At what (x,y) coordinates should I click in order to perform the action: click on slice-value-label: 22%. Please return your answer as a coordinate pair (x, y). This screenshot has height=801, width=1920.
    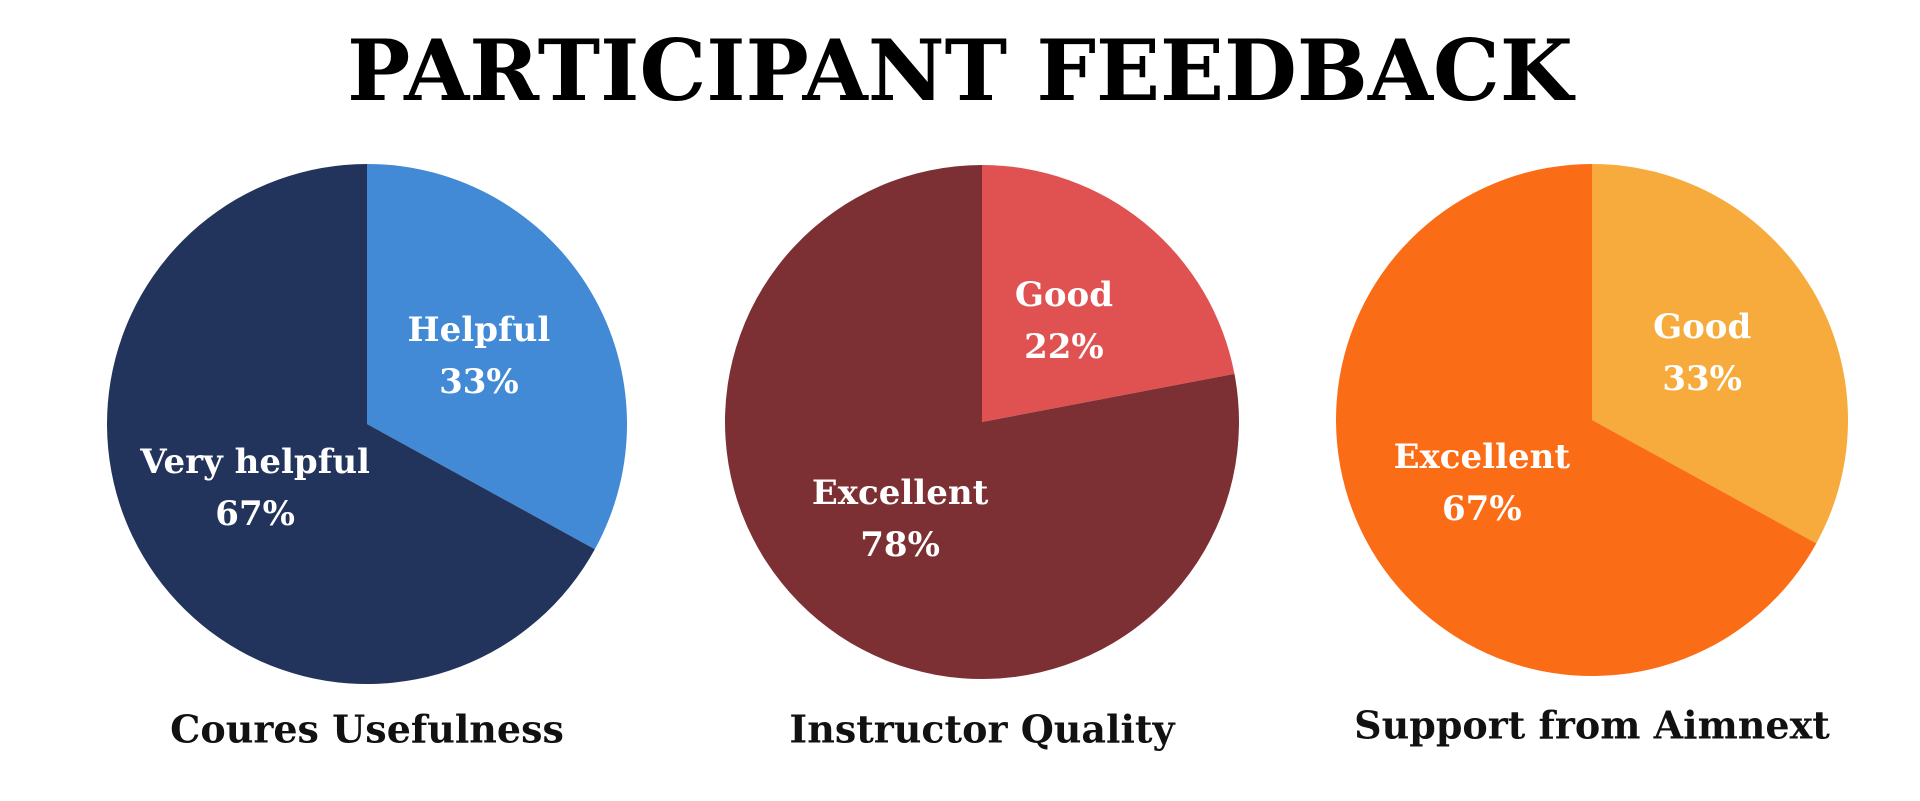
    Looking at the image, I should click on (1064, 347).